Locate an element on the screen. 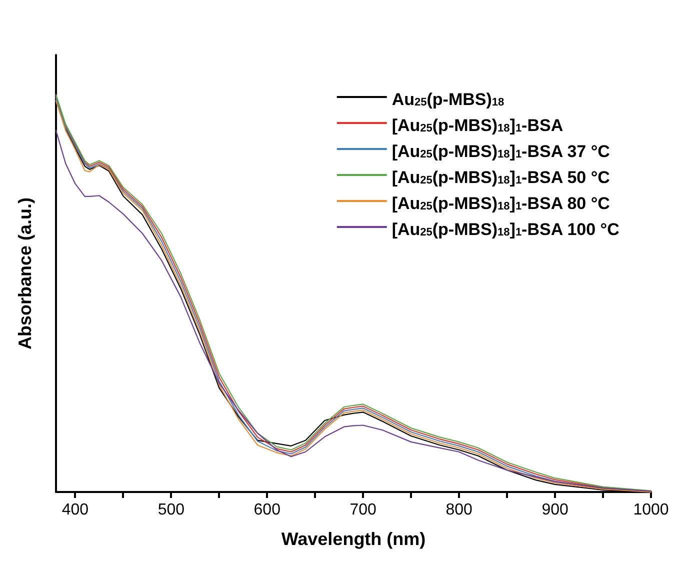  y-axis-title: Absorbance (a.u.) is located at coordinates (25, 273).